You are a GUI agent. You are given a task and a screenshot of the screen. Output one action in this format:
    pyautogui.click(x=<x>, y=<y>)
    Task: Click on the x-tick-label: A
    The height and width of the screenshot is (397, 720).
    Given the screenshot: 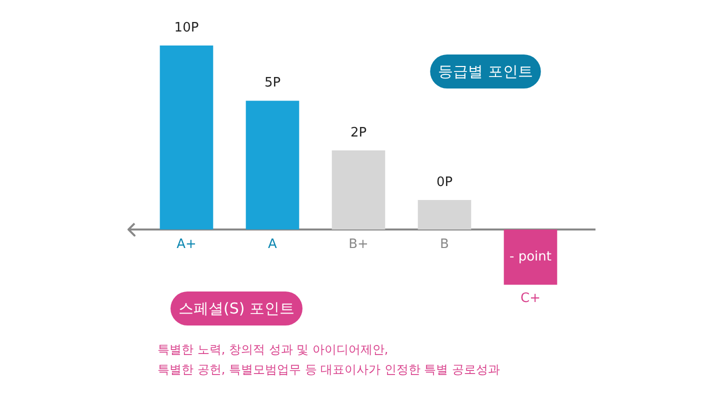 What is the action you would take?
    pyautogui.click(x=273, y=244)
    